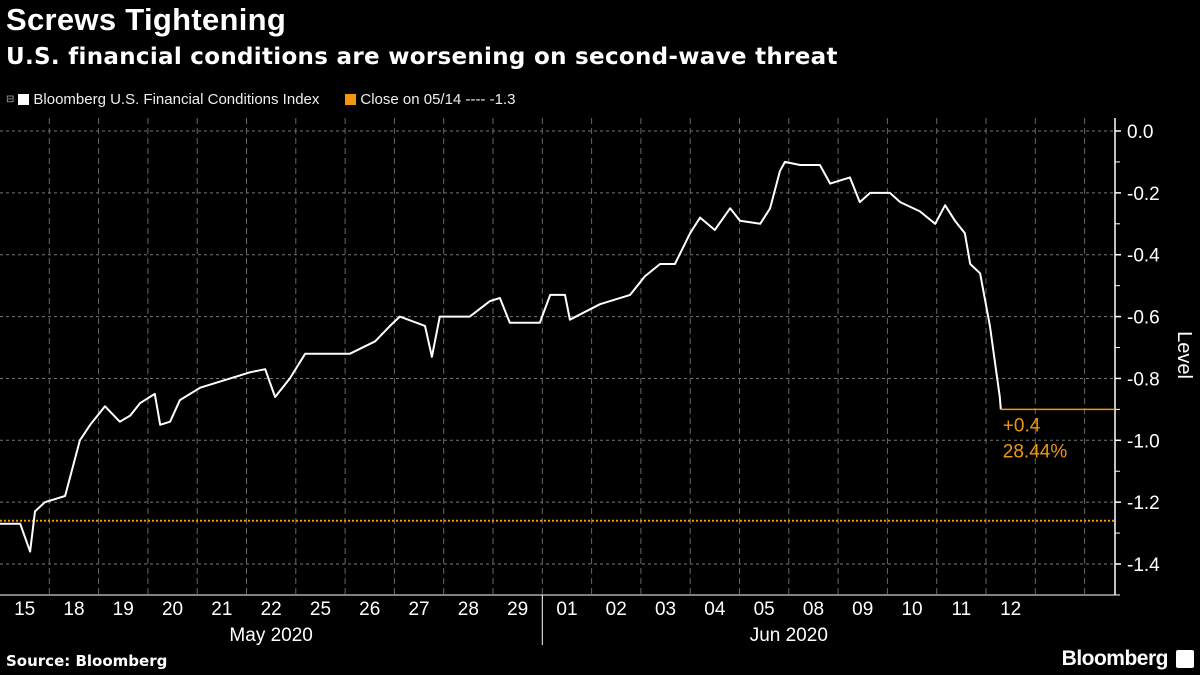  Describe the element at coordinates (813, 609) in the screenshot. I see `x-tick-label: 08` at that location.